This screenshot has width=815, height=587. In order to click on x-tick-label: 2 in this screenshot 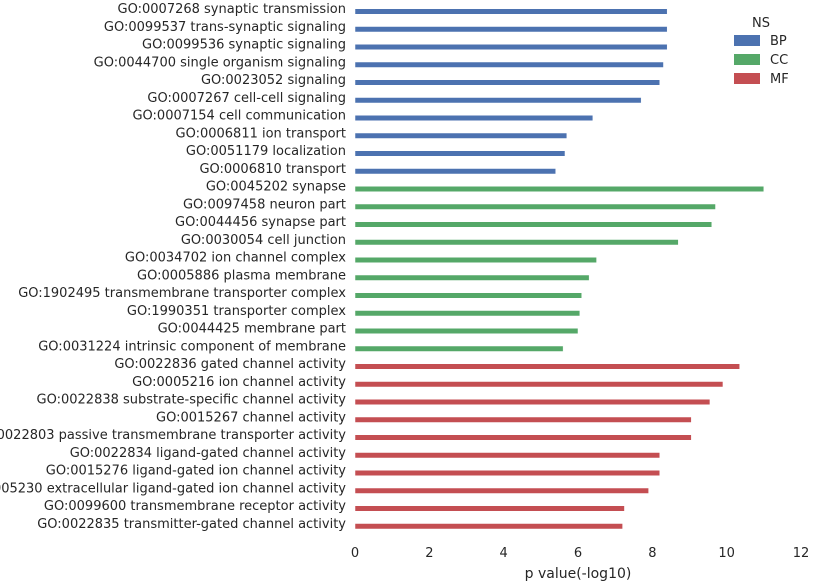, I will do `click(429, 553)`.